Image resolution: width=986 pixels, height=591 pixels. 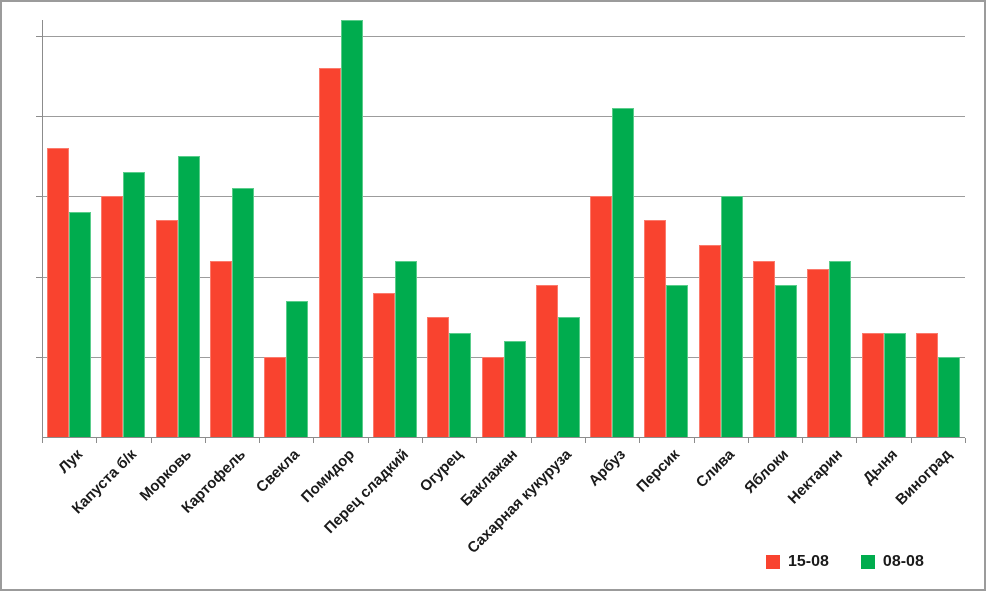 I want to click on legend-label: 08-08, so click(x=903, y=561).